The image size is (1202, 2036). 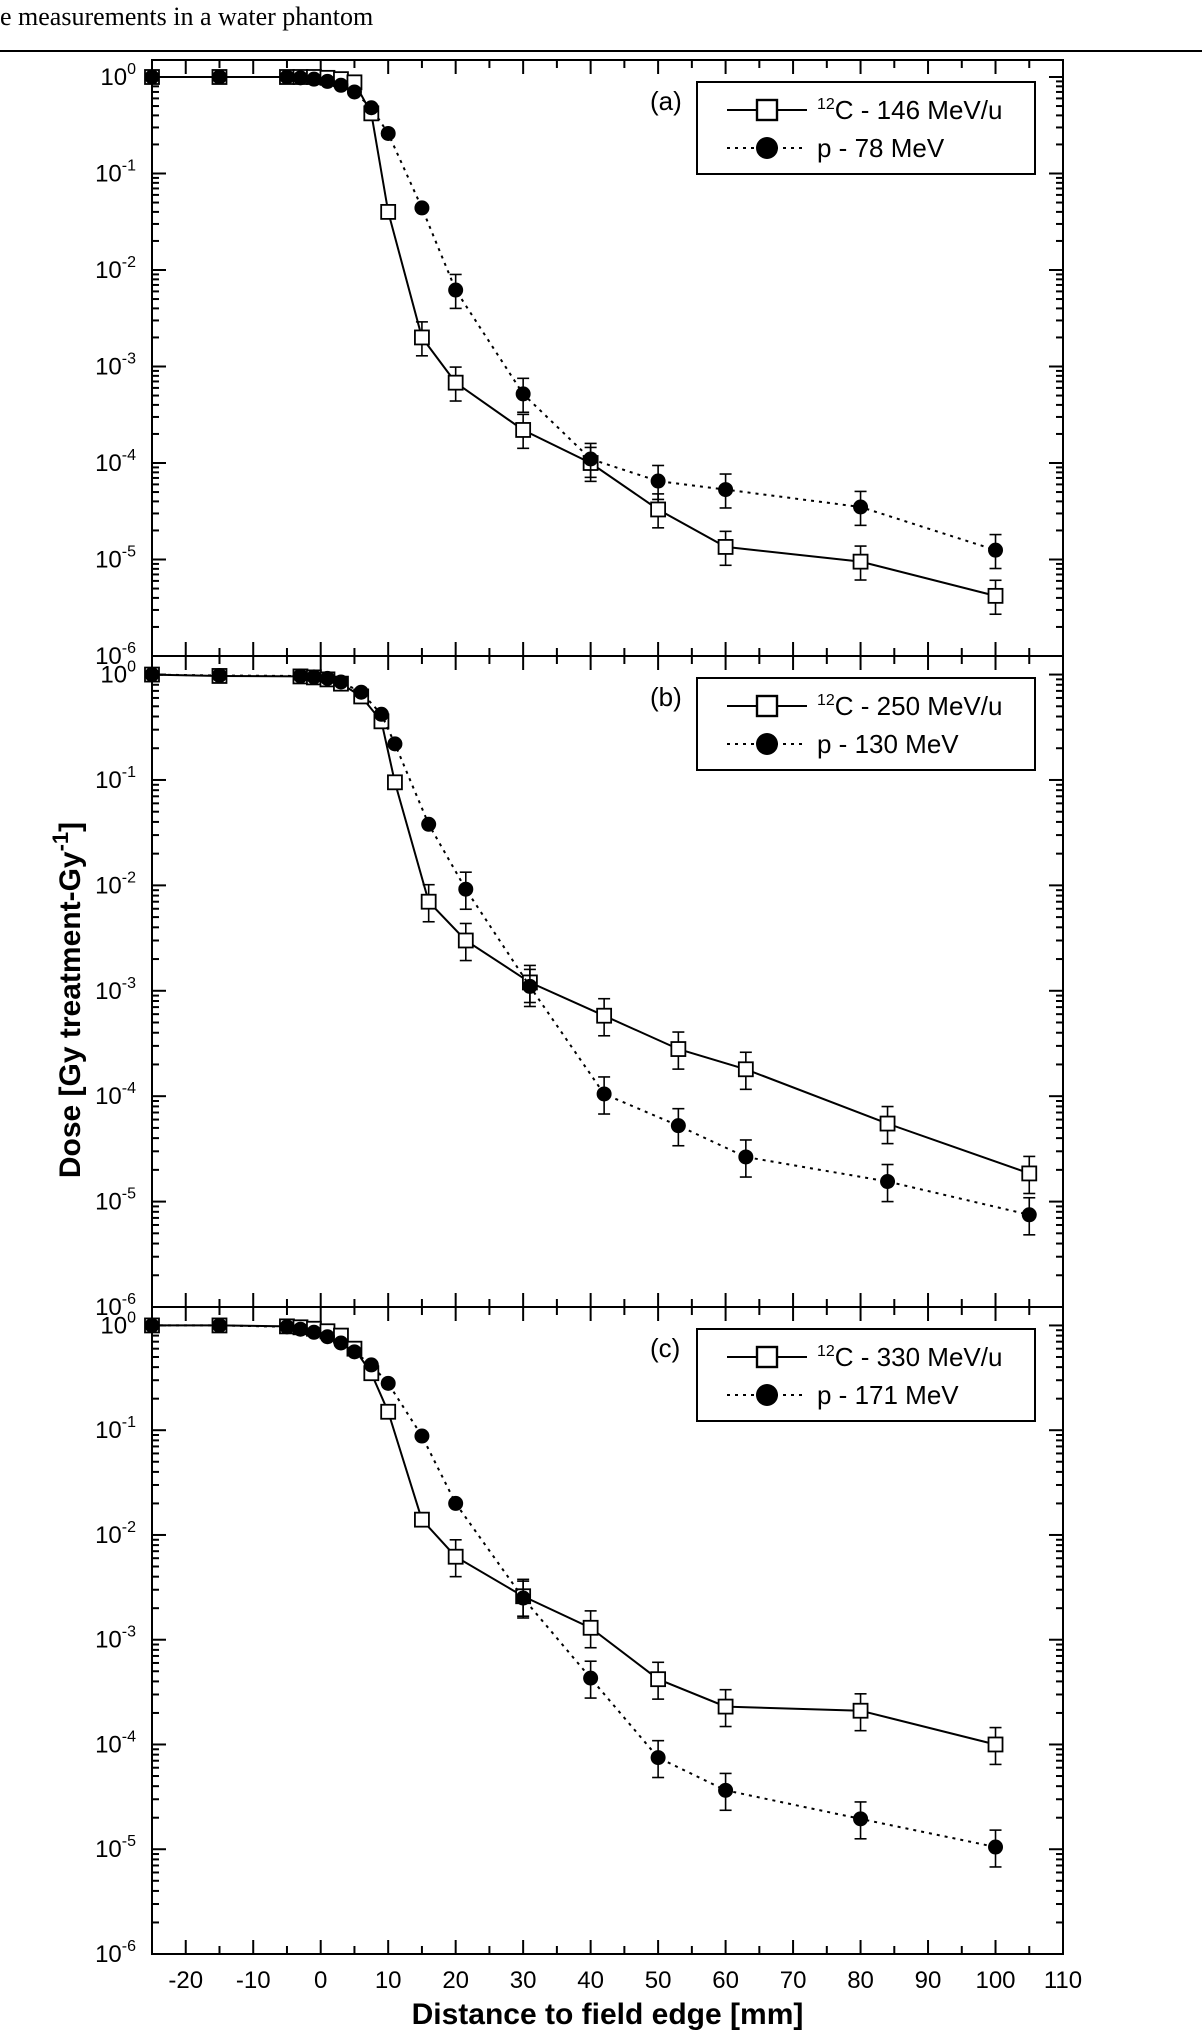 What do you see at coordinates (725, 1980) in the screenshot?
I see `x-tick-label: 60` at bounding box center [725, 1980].